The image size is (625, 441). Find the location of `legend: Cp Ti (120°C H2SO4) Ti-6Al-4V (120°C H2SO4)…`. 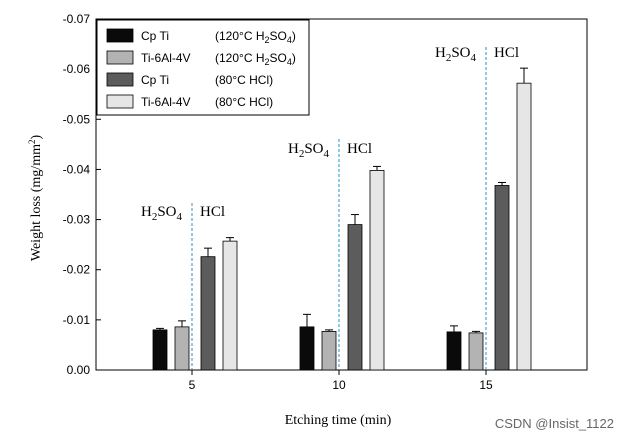

legend: Cp Ti (120°C H2SO4) Ti-6Al-4V (120°C H2SO4)… is located at coordinates (203, 67).